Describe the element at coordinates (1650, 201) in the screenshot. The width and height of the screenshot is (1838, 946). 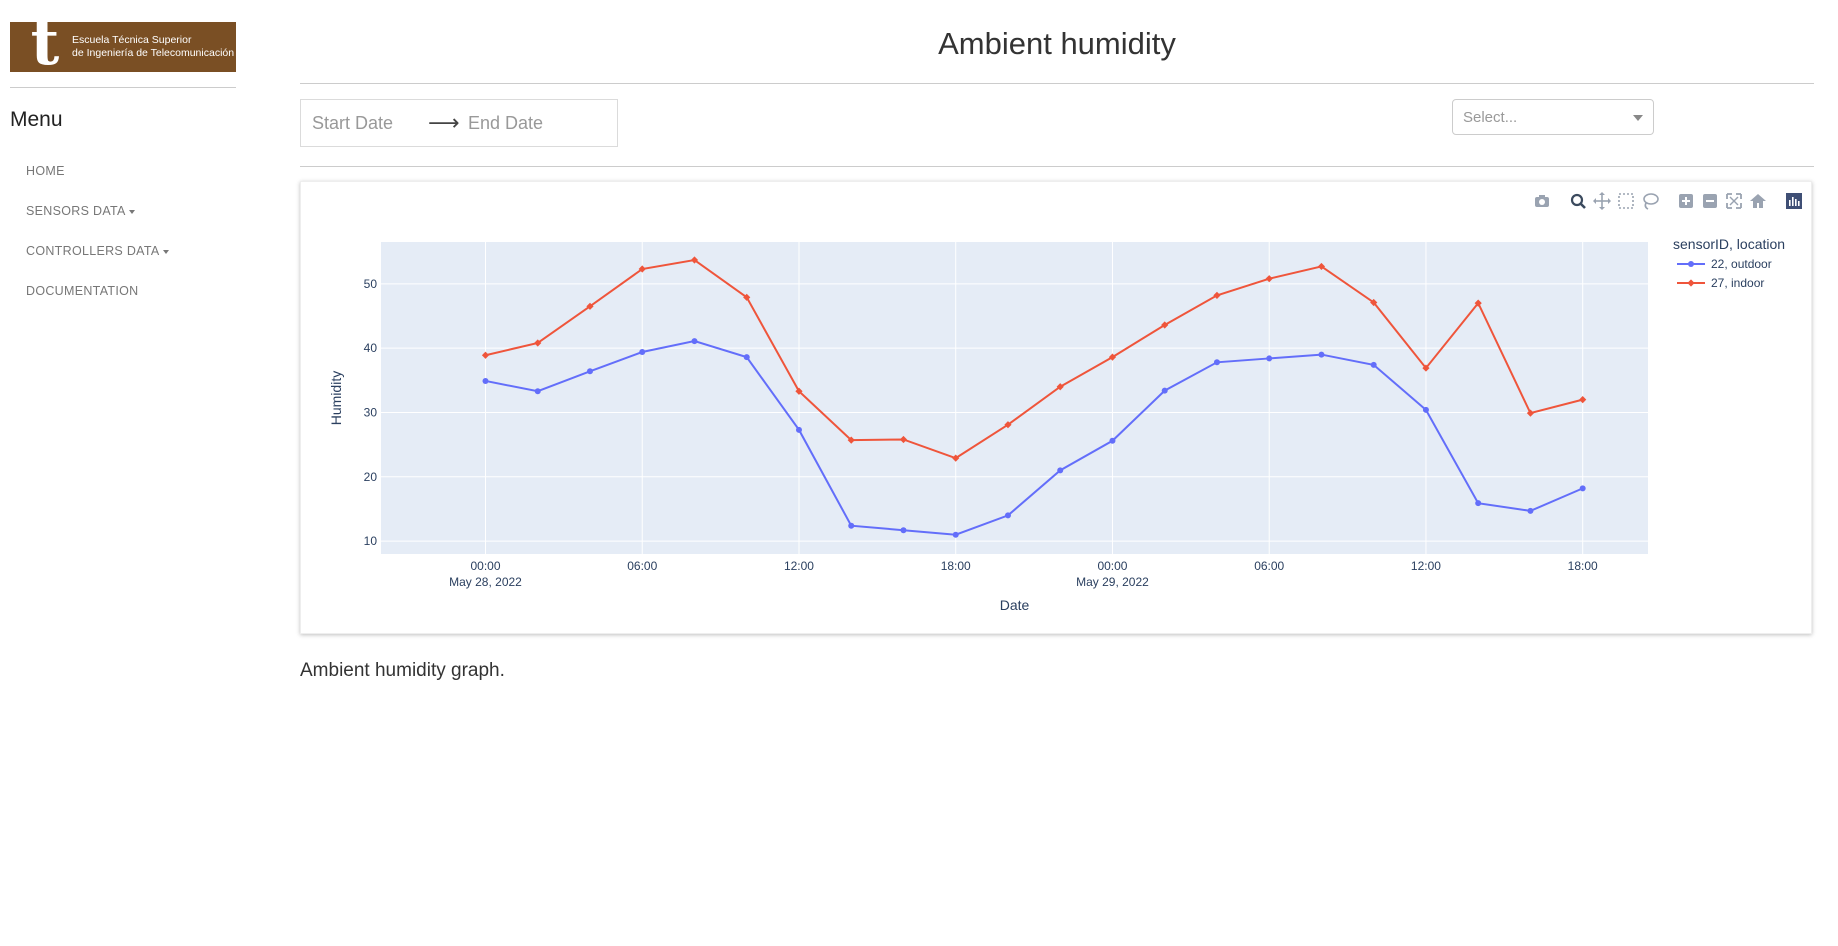
I see `lasso-select-icon` at that location.